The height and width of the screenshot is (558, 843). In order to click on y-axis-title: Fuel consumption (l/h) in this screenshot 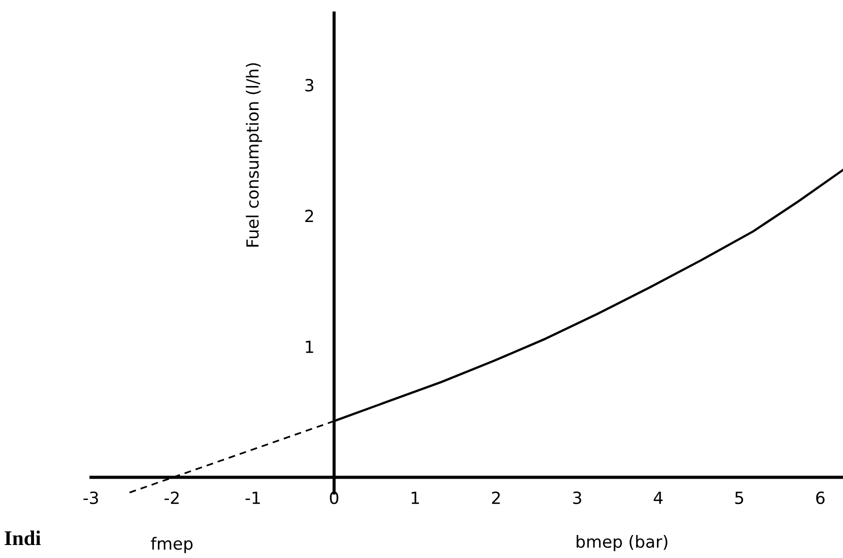, I will do `click(254, 155)`.